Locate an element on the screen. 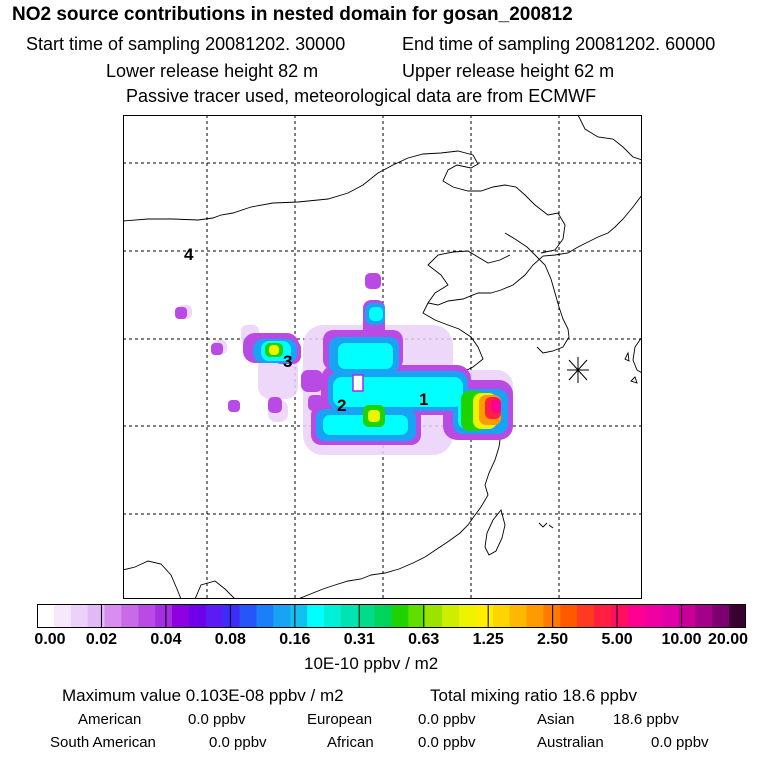 The height and width of the screenshot is (768, 768). region-label-3: 3 is located at coordinates (287, 361).